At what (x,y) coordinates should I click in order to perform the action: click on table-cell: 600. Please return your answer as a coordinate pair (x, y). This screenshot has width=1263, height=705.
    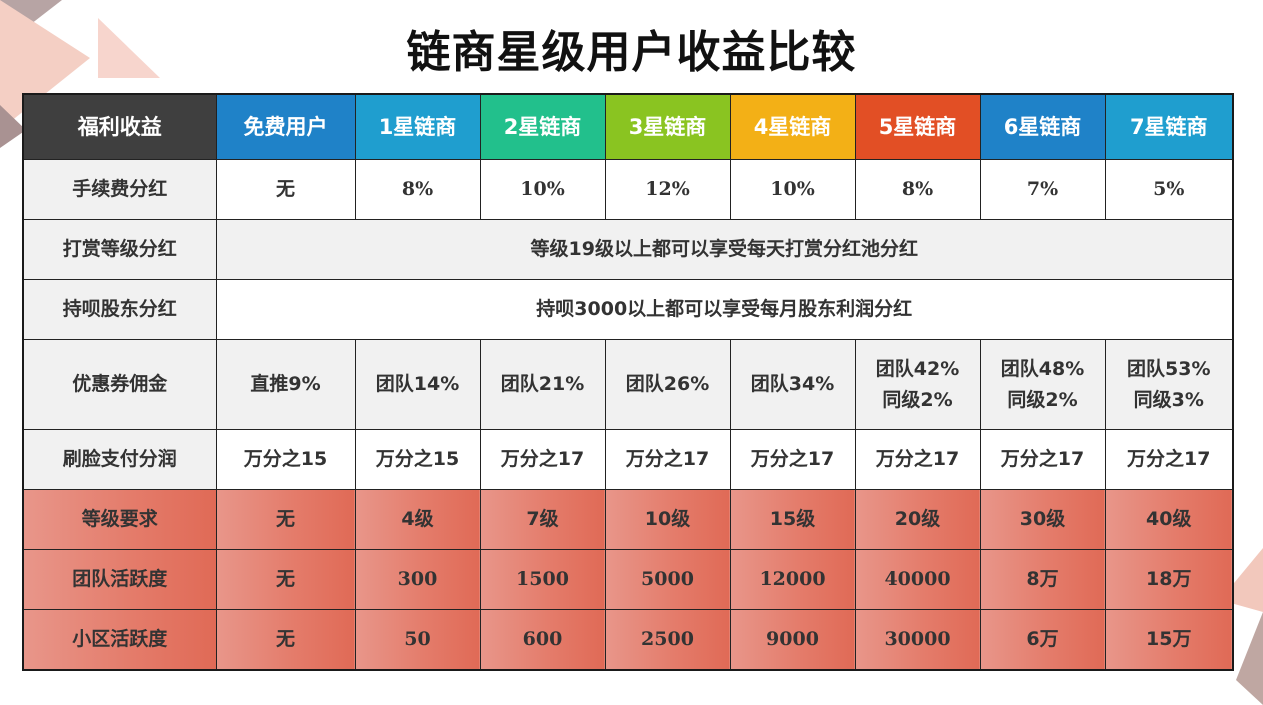
    Looking at the image, I should click on (542, 640).